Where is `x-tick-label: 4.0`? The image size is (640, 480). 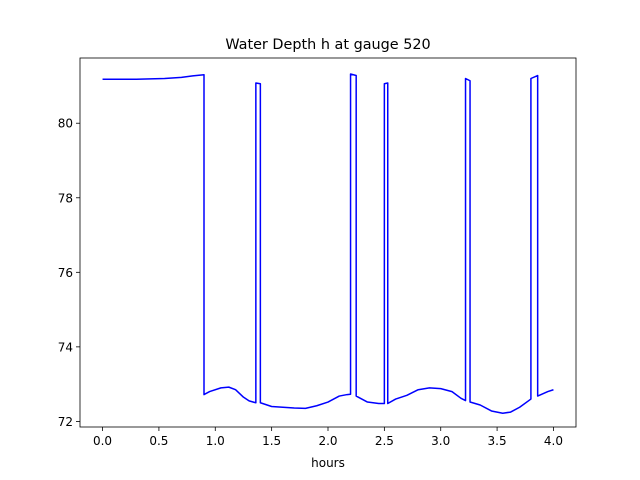
x-tick-label: 4.0 is located at coordinates (553, 441).